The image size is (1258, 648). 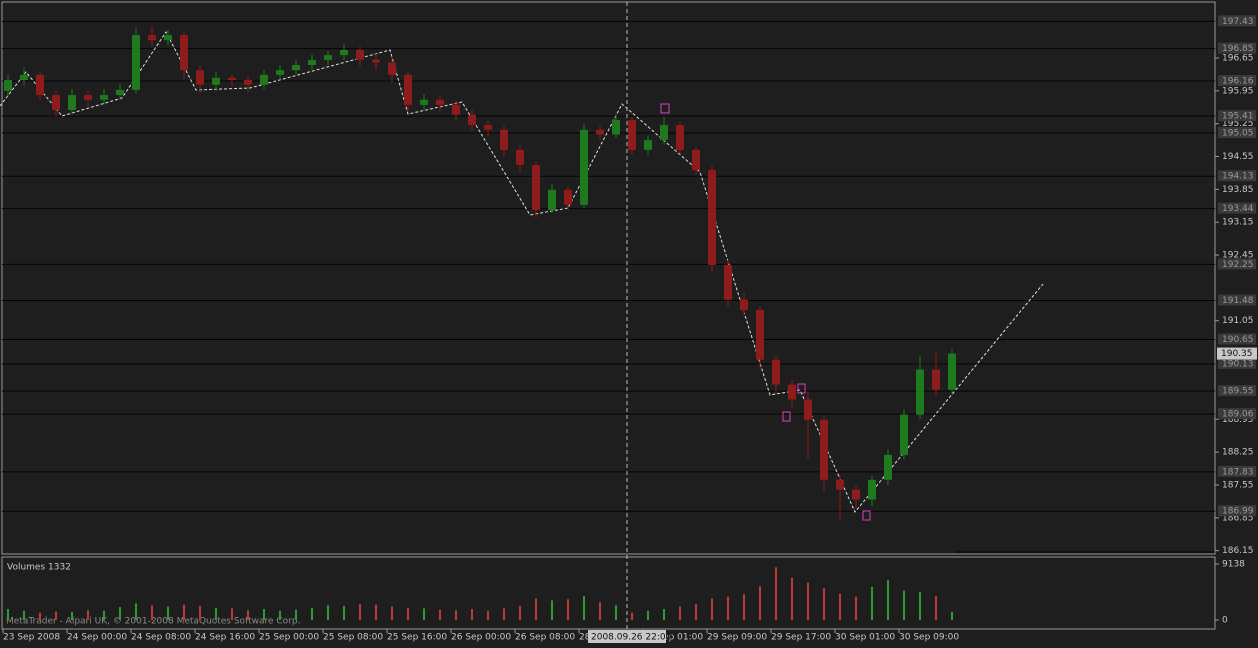 I want to click on level-label: 187.83, so click(x=1238, y=472).